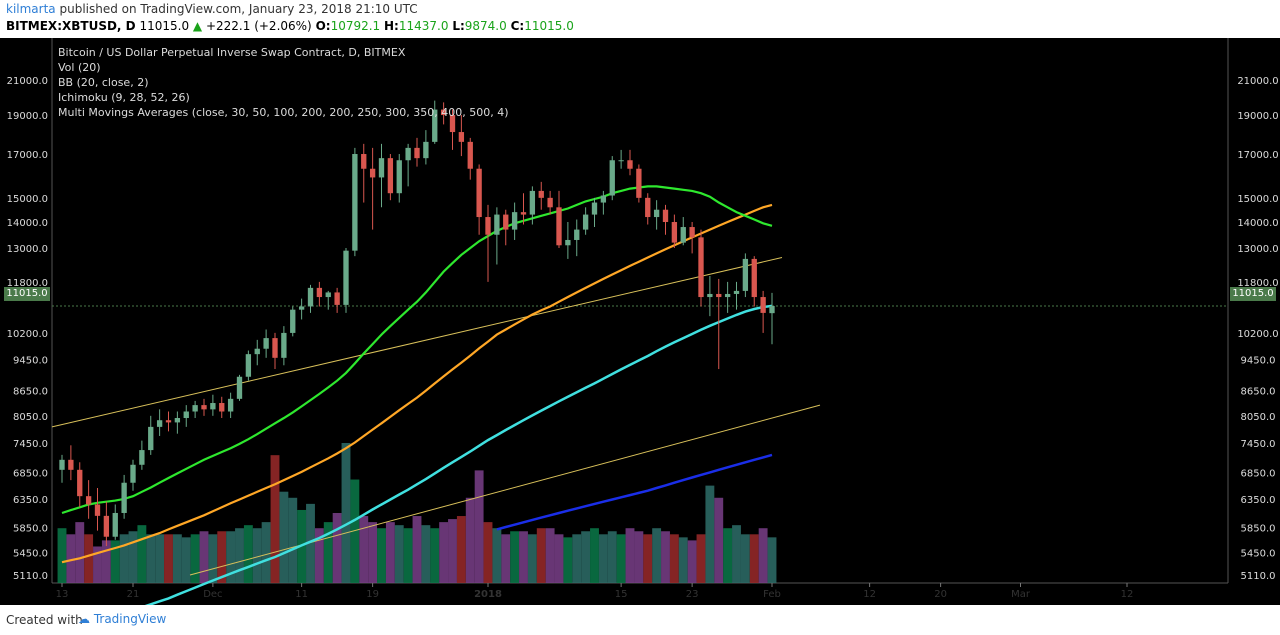 The height and width of the screenshot is (635, 1280). Describe the element at coordinates (27, 116) in the screenshot. I see `y-tick-label-left: 19000.0` at that location.